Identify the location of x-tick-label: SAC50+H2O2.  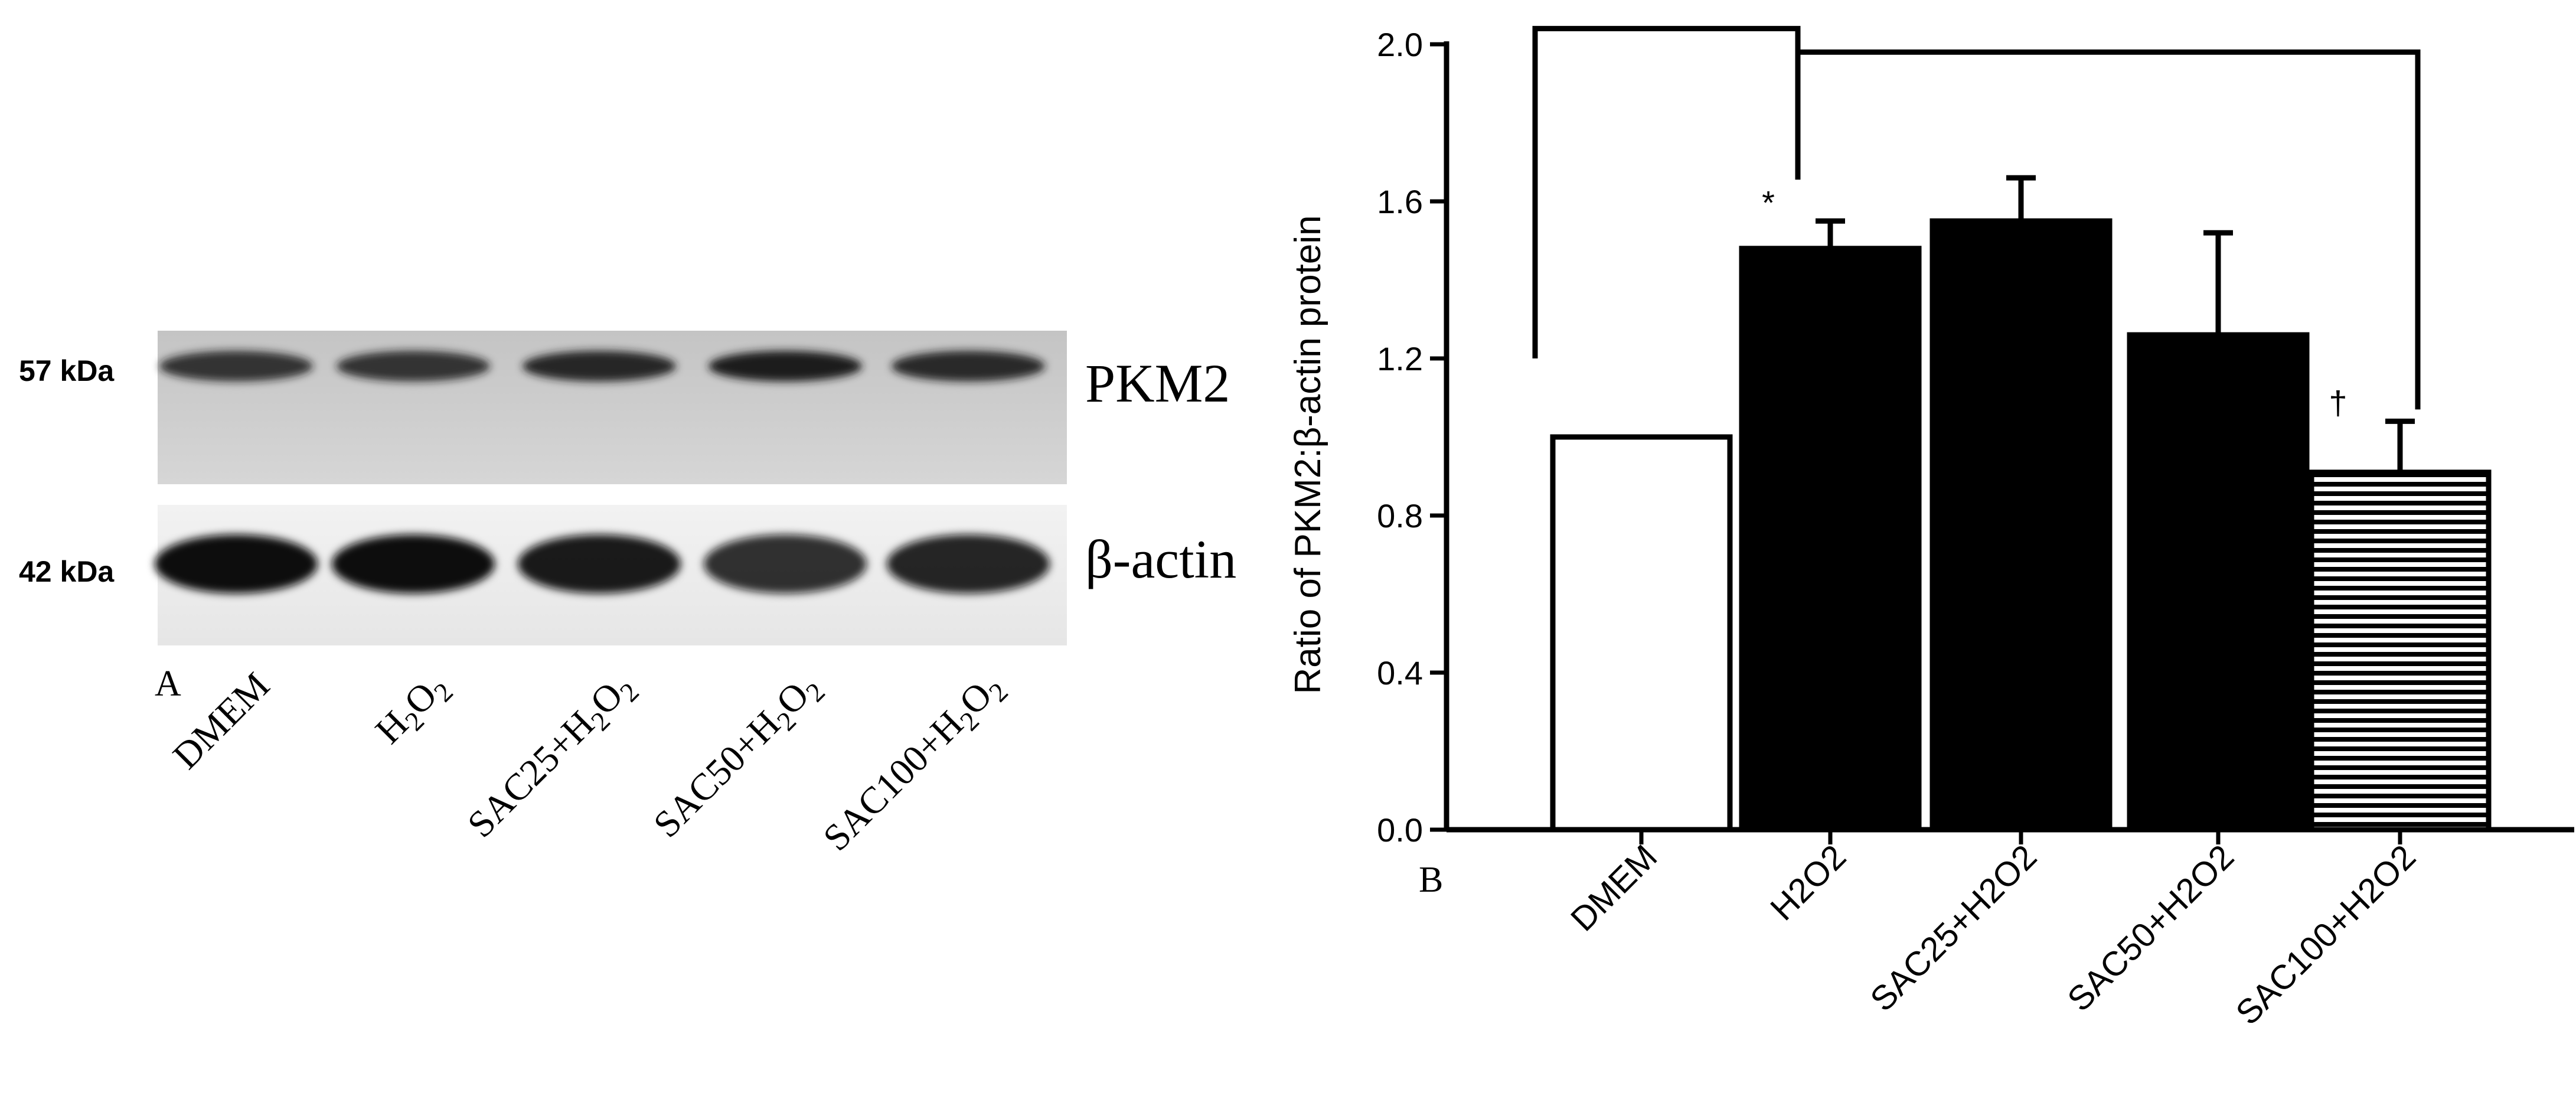
(2150, 928).